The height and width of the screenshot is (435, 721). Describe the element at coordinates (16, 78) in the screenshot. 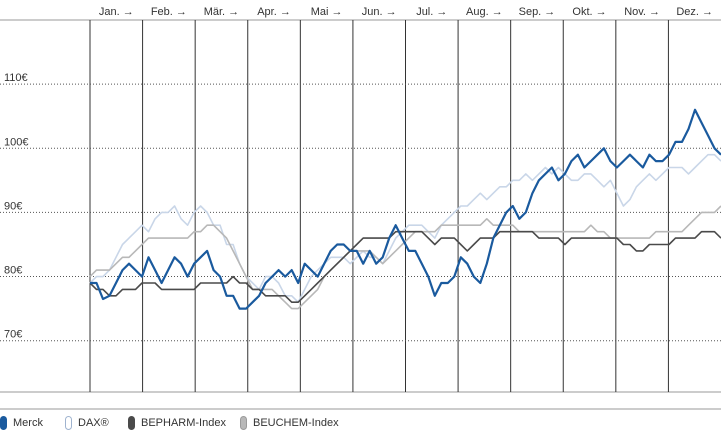

I see `y-tick-label: 110€` at that location.